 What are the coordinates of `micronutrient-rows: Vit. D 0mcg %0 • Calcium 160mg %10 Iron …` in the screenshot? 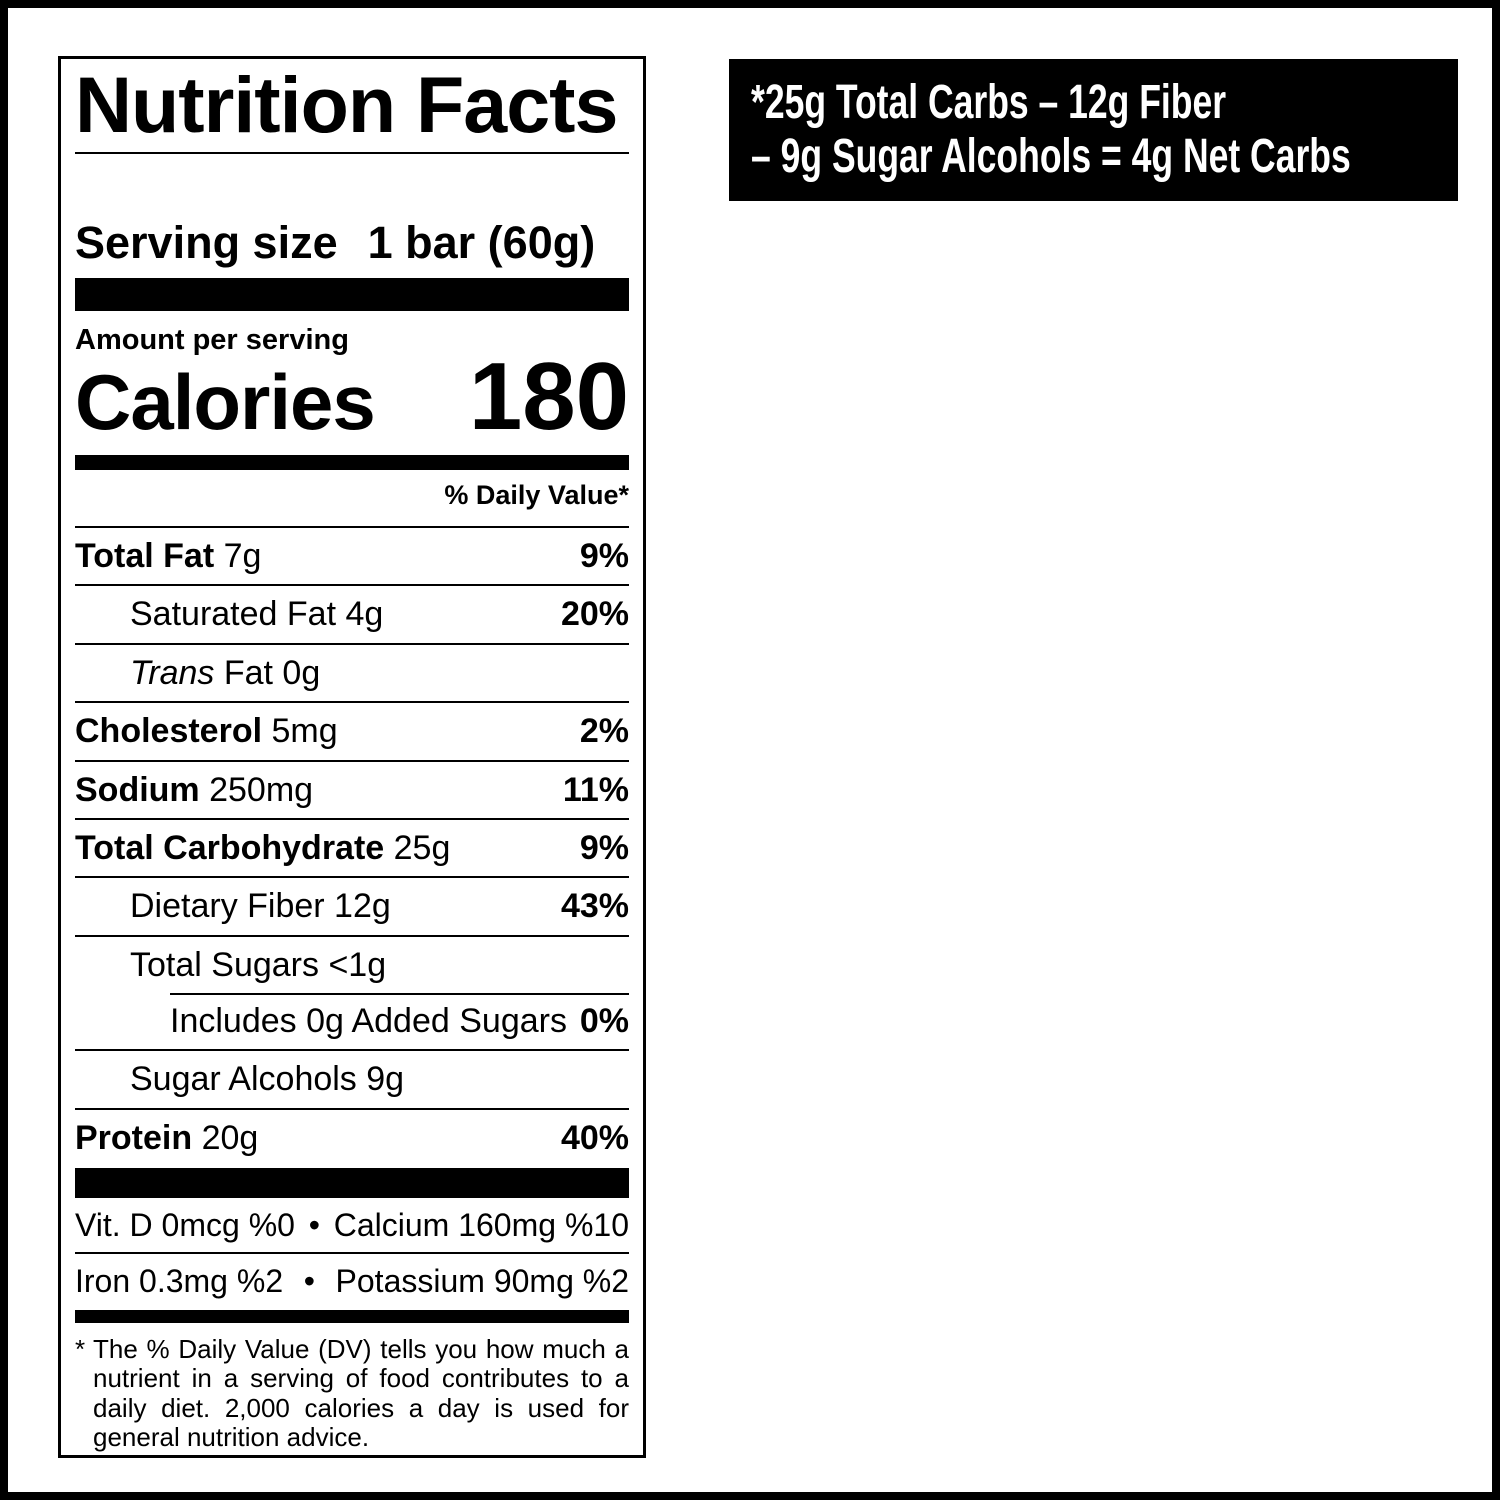 It's located at (352, 1253).